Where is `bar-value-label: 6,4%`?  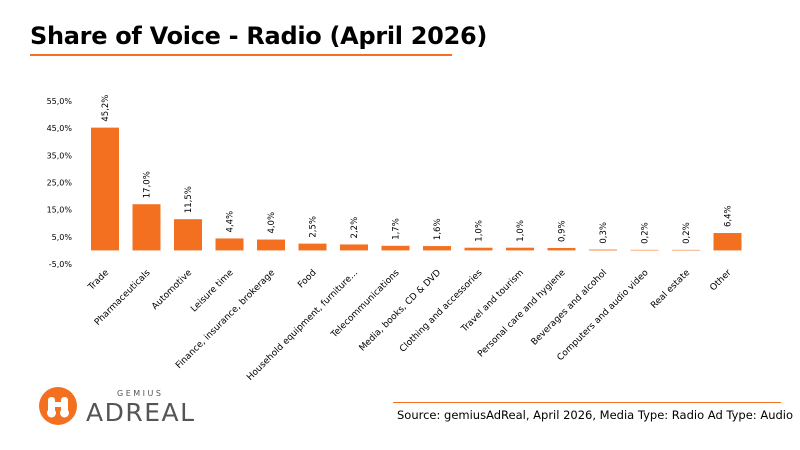 bar-value-label: 6,4% is located at coordinates (729, 216).